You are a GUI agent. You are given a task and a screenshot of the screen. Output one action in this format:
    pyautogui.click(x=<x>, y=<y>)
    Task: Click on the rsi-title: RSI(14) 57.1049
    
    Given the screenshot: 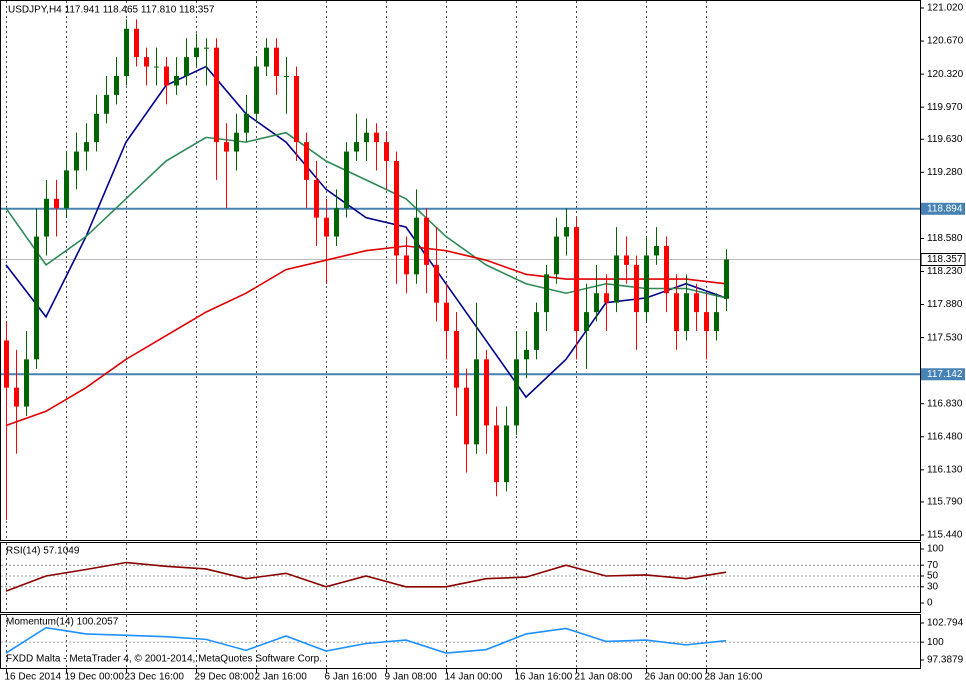 What is the action you would take?
    pyautogui.click(x=43, y=551)
    